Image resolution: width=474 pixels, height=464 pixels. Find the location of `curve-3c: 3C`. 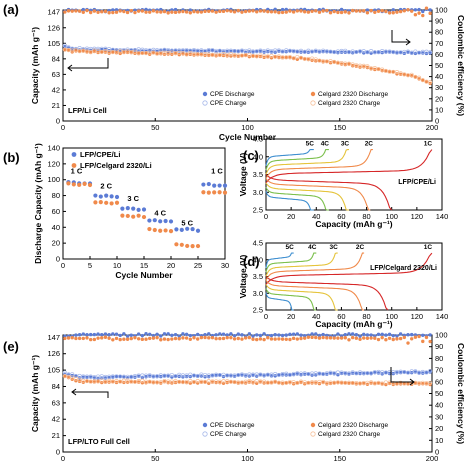

curve-3c: 3C is located at coordinates (301, 277).